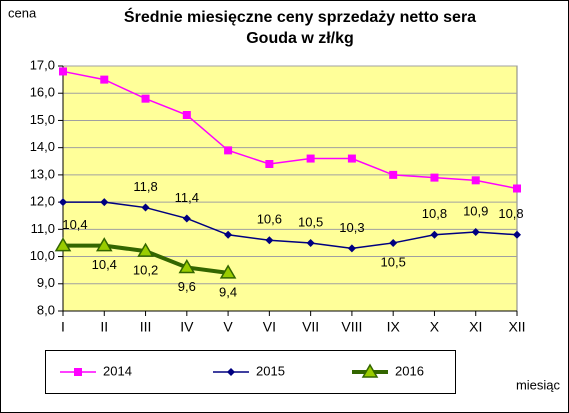 The height and width of the screenshot is (413, 569). Describe the element at coordinates (42, 146) in the screenshot. I see `y-tick-label: 14,0` at that location.